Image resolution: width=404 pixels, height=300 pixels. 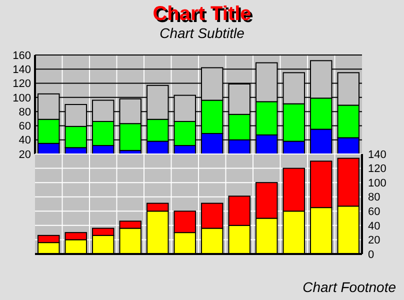 What do you see at coordinates (371, 254) in the screenshot?
I see `y-tick-label: 0` at bounding box center [371, 254].